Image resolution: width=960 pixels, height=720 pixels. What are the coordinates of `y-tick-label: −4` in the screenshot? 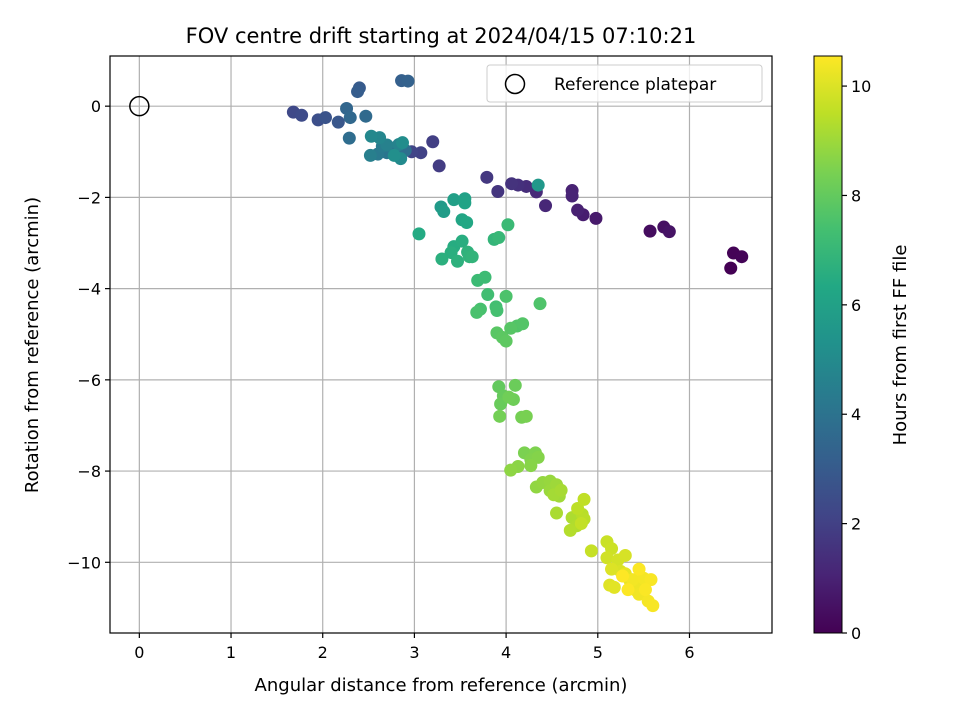 It's located at (89, 289).